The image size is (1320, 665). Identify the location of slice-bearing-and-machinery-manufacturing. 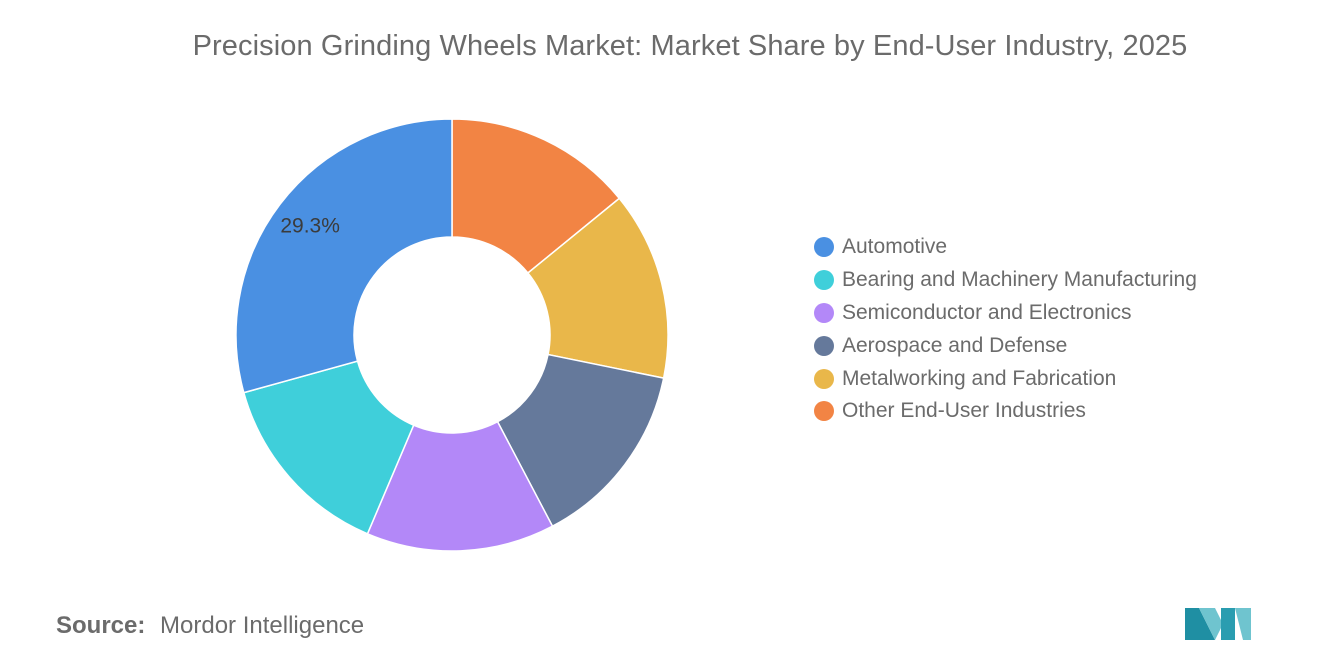
(328, 447).